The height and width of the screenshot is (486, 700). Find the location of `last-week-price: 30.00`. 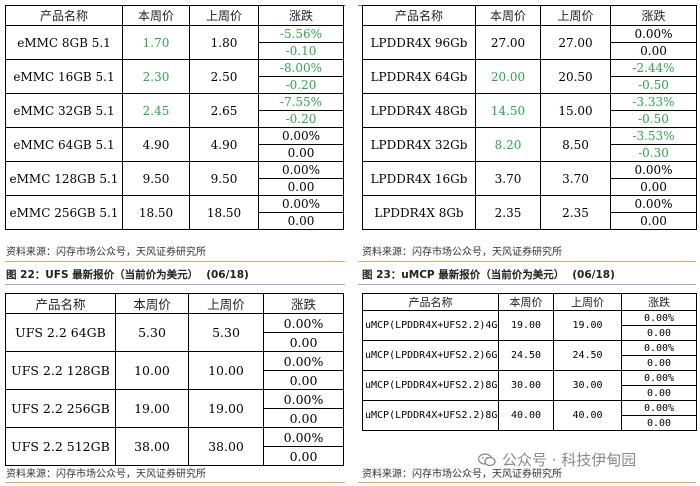

last-week-price: 30.00 is located at coordinates (587, 385).